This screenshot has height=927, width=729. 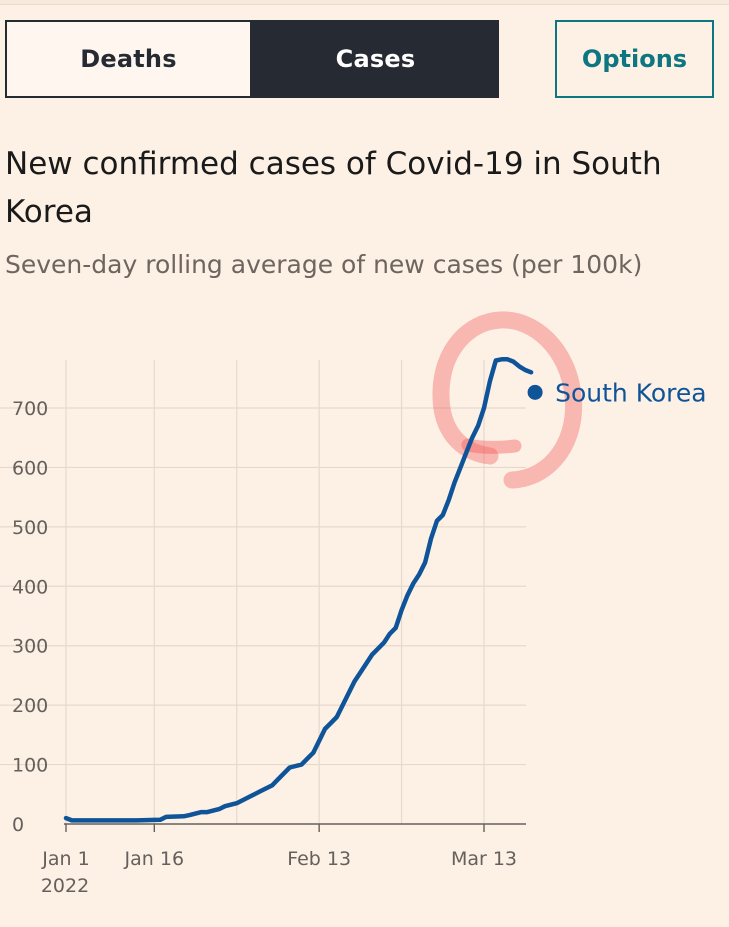 I want to click on x-tick-label: Mar 13, so click(x=484, y=859).